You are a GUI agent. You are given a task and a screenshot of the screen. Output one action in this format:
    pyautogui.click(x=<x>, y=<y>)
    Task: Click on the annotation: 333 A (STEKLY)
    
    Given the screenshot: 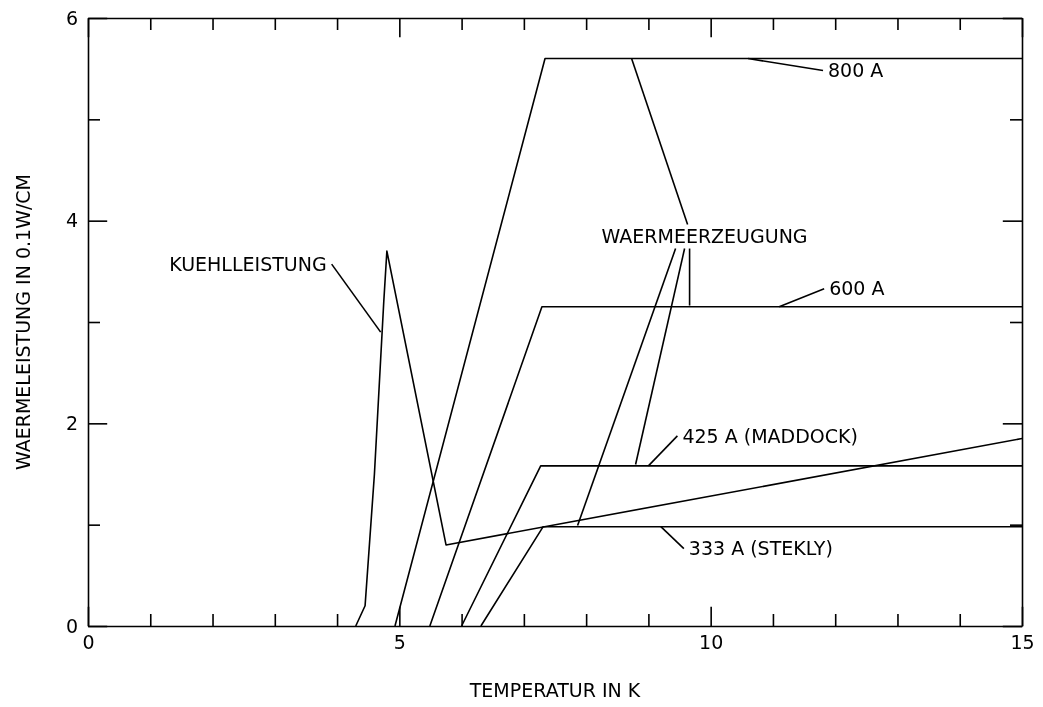 What is the action you would take?
    pyautogui.click(x=760, y=548)
    